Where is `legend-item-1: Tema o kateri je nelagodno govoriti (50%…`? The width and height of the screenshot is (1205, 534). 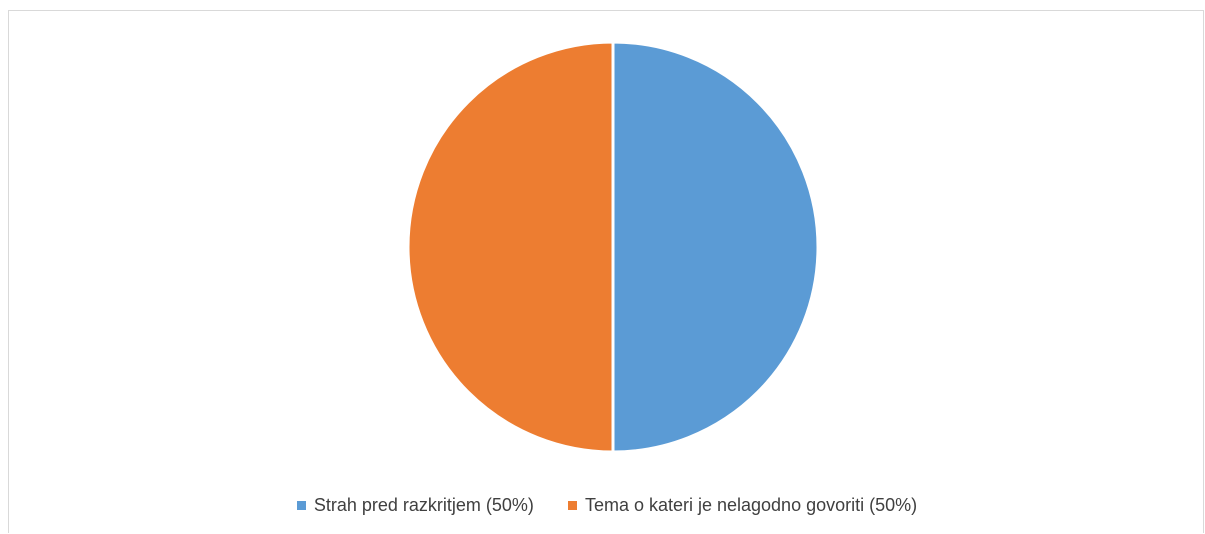
legend-item-1: Tema o kateri je nelagodno govoriti (50%… is located at coordinates (742, 505).